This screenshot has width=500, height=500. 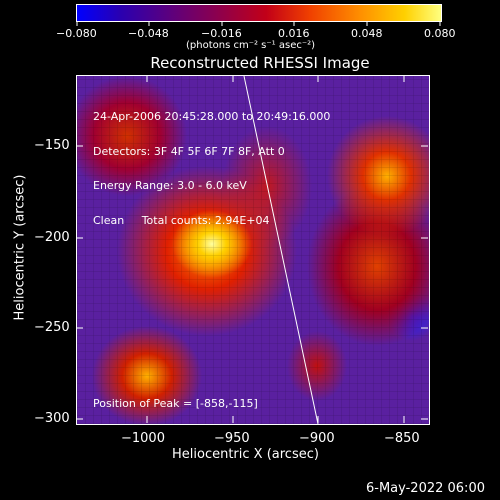 I want to click on colorbar-tick-label: 0.016, so click(x=294, y=33).